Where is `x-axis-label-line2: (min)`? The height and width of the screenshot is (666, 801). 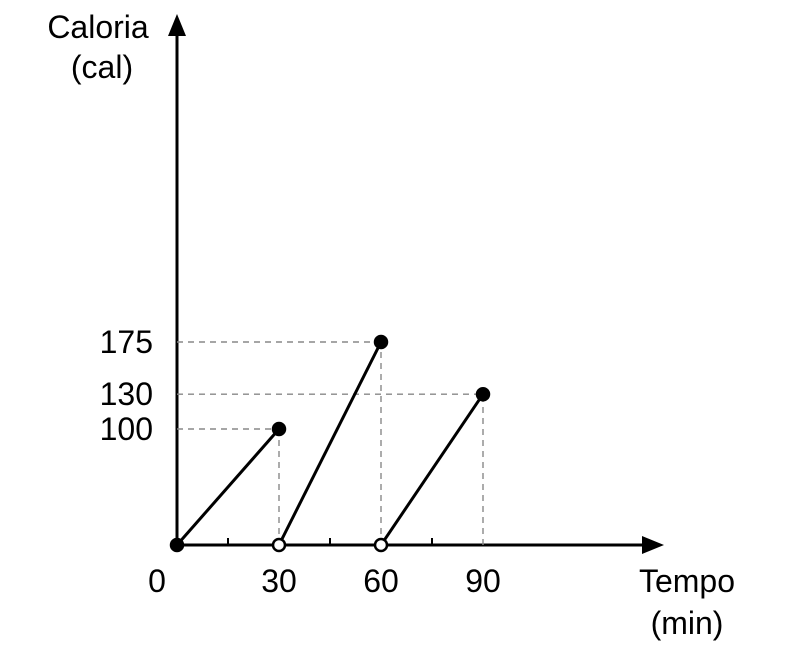
x-axis-label-line2: (min) is located at coordinates (687, 623).